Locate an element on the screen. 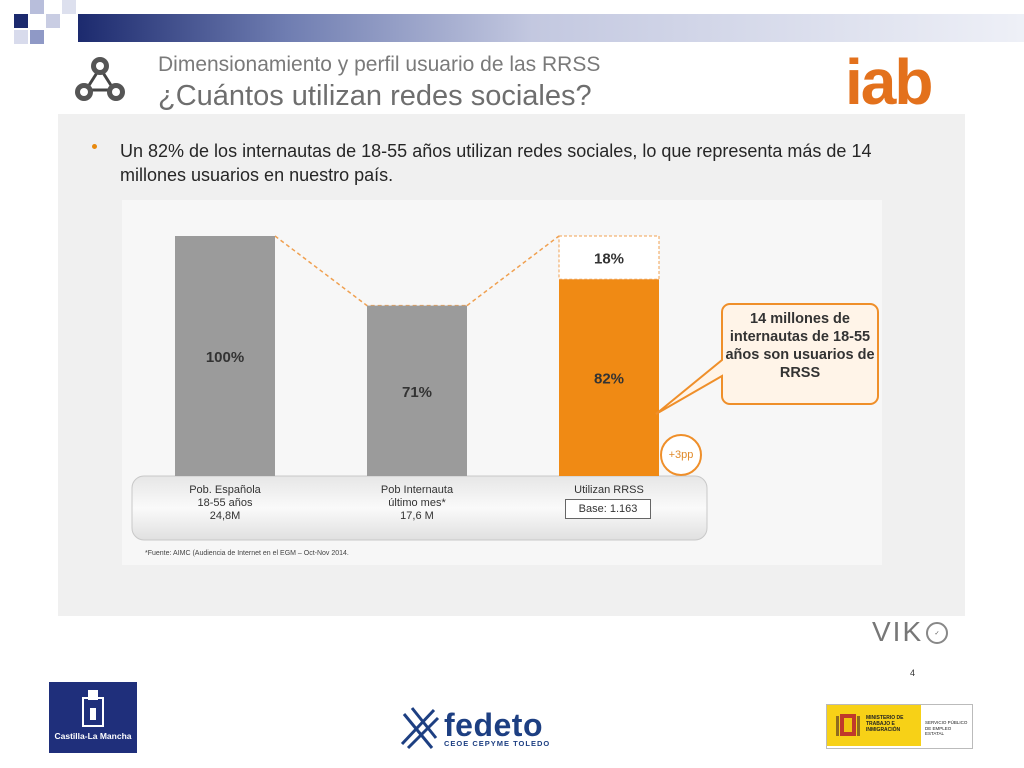 This screenshot has width=1024, height=768. callout-shape is located at coordinates (767, 359).